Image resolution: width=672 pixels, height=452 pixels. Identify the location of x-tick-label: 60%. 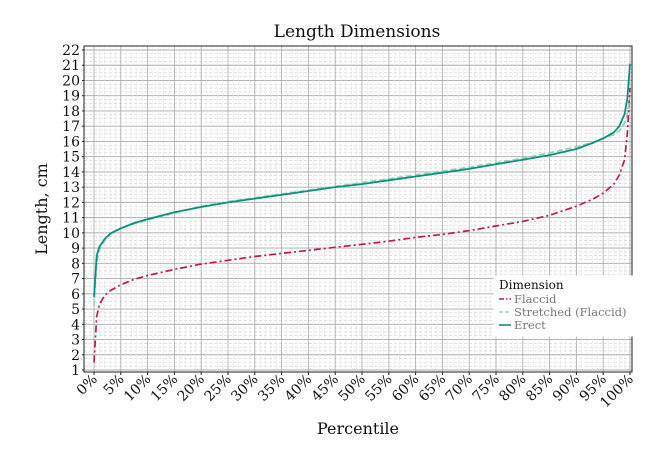
(405, 388).